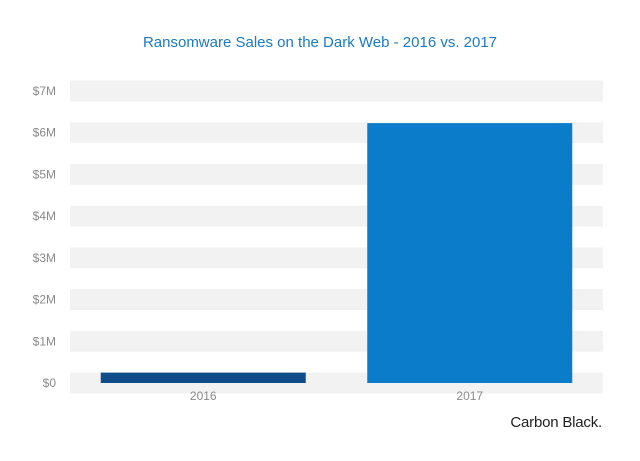 The width and height of the screenshot is (640, 461). Describe the element at coordinates (45, 237) in the screenshot. I see `y-axis: $0 $1M $2M $3M $4M $5M $6M $7M` at that location.